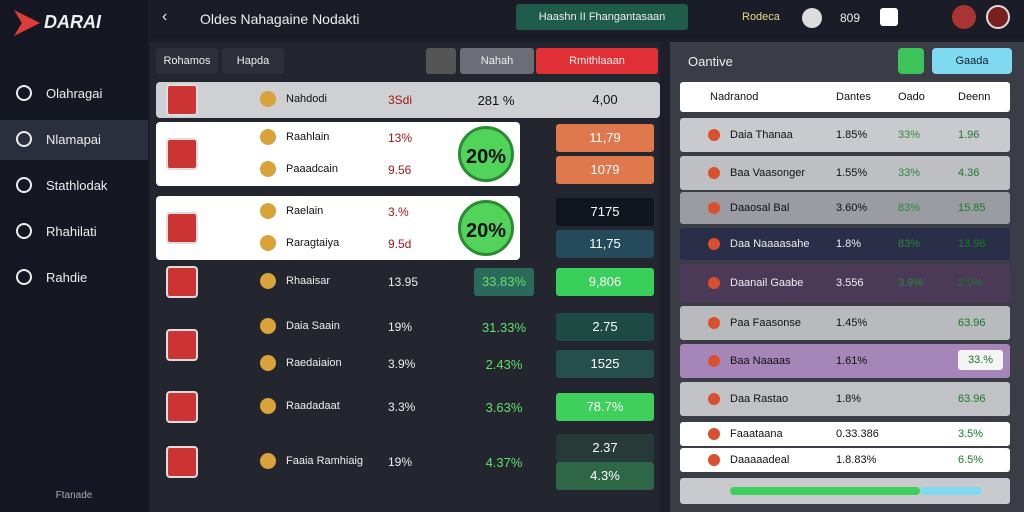  What do you see at coordinates (852, 208) in the screenshot?
I see `cell: 3.60%` at bounding box center [852, 208].